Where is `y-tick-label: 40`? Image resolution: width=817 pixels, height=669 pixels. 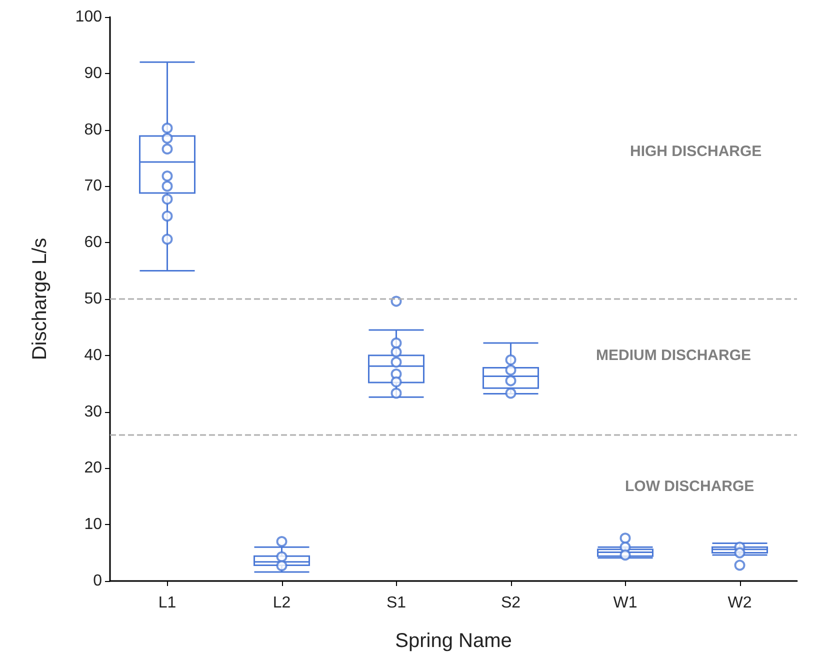 y-tick-label: 40 is located at coordinates (93, 355).